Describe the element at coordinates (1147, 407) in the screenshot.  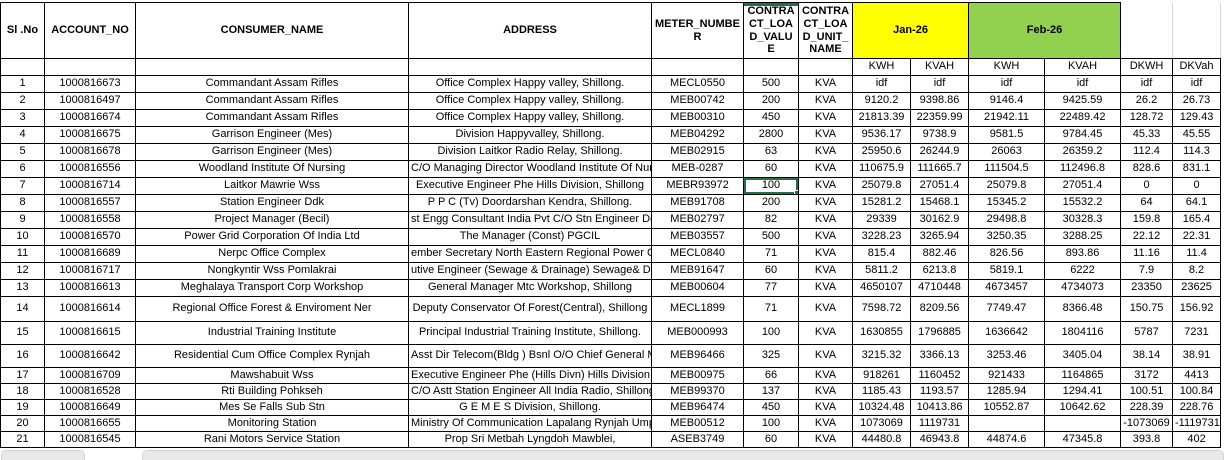
I see `cell-dkwh: 228.39` at that location.